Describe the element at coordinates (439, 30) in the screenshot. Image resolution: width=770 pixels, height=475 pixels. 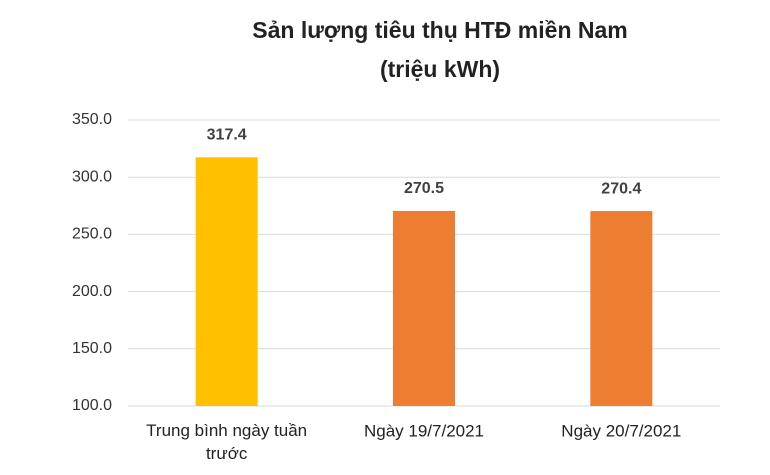
I see `chart-title: Sản lượng tiêu thụ HTĐ miền Nam` at that location.